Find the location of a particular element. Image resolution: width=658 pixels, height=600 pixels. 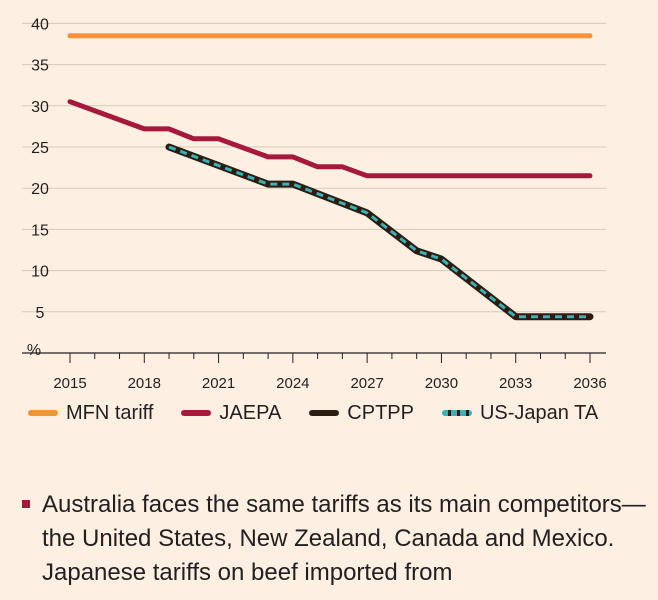

x-tick-label-2036: 2036 is located at coordinates (589, 383).